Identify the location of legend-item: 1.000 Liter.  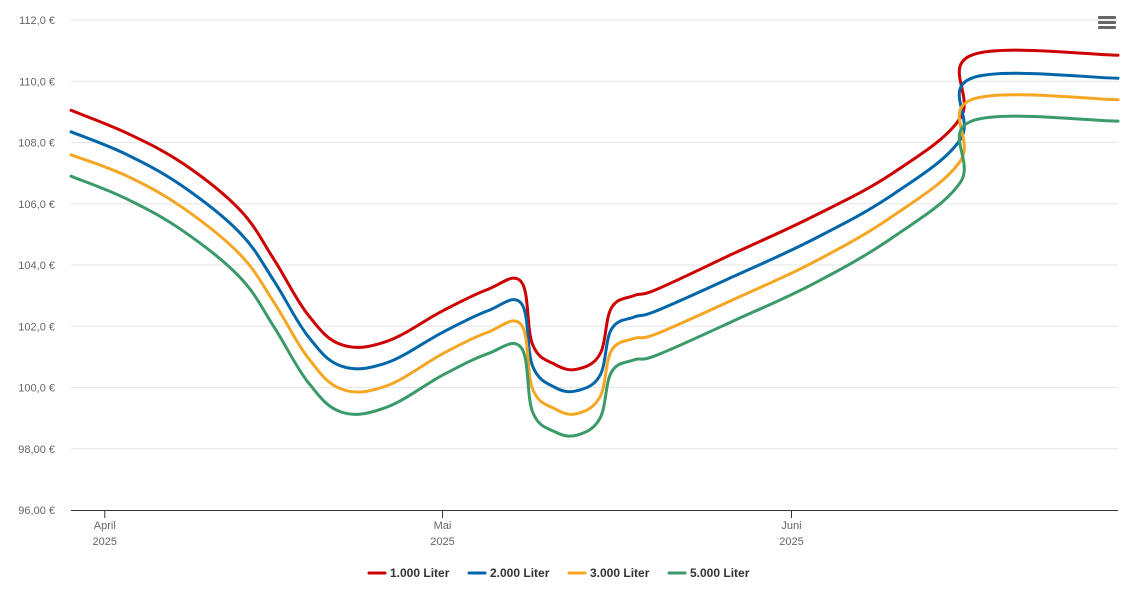
(408, 573).